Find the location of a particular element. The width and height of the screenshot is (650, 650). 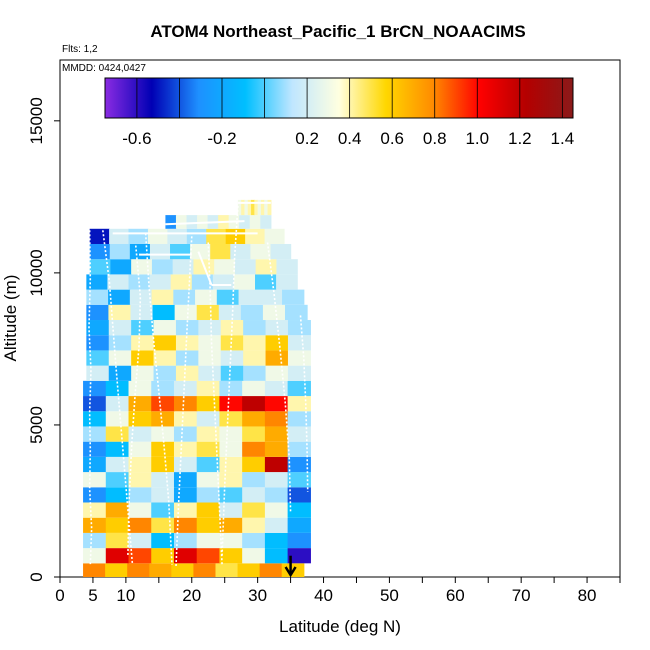

x-tick-label: 0 is located at coordinates (59, 595).